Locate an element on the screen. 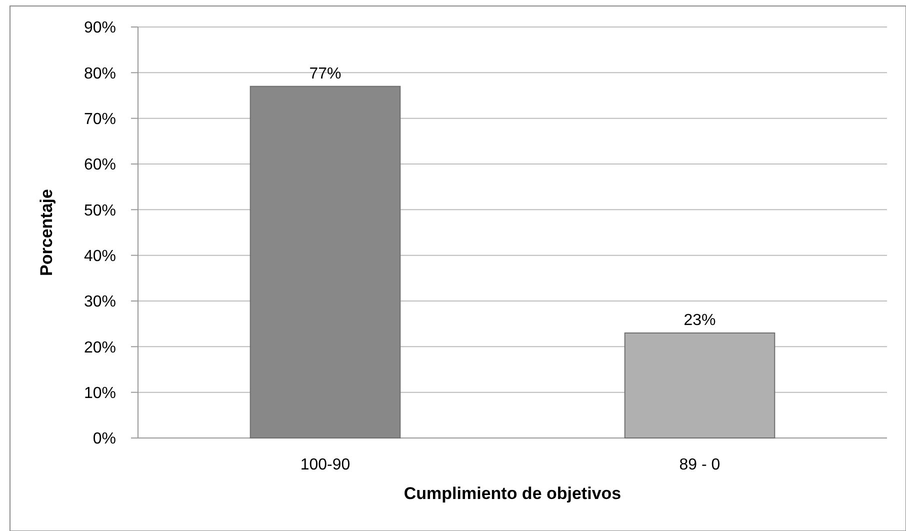  y-tick-label: 70% is located at coordinates (100, 119).